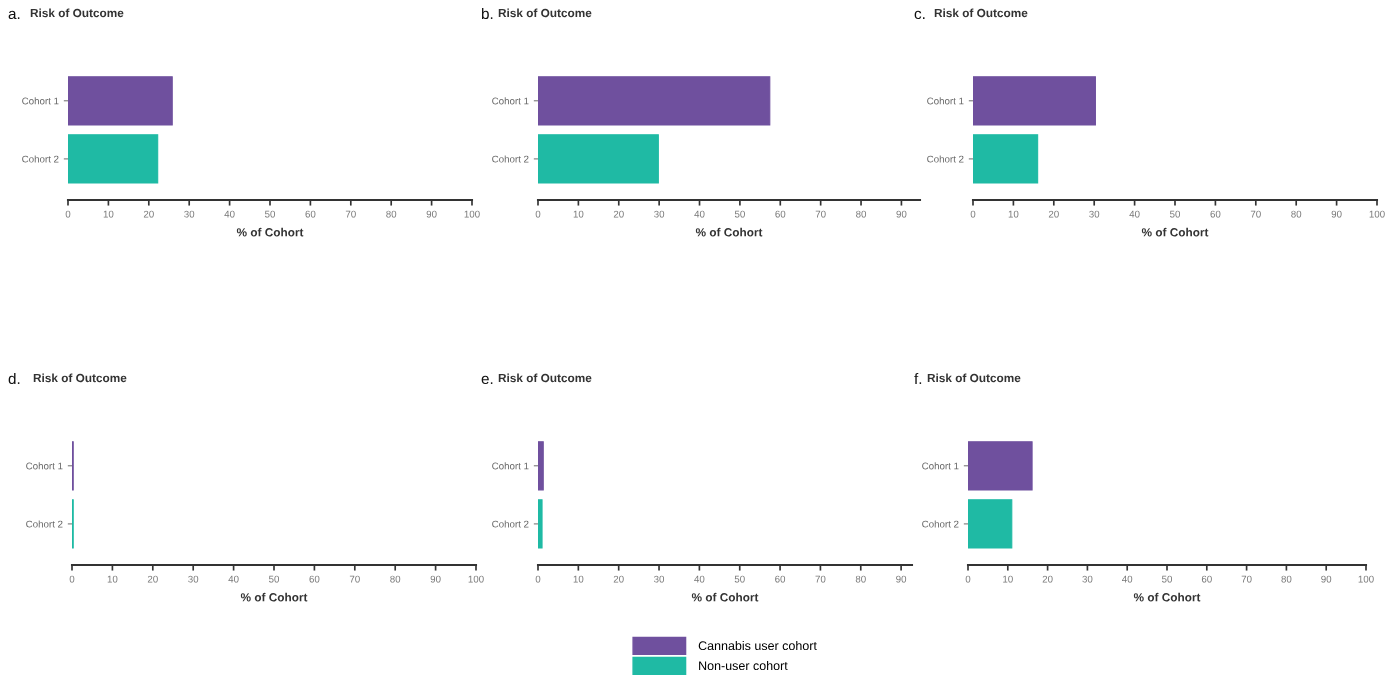  What do you see at coordinates (918, 378) in the screenshot?
I see `text: f.` at bounding box center [918, 378].